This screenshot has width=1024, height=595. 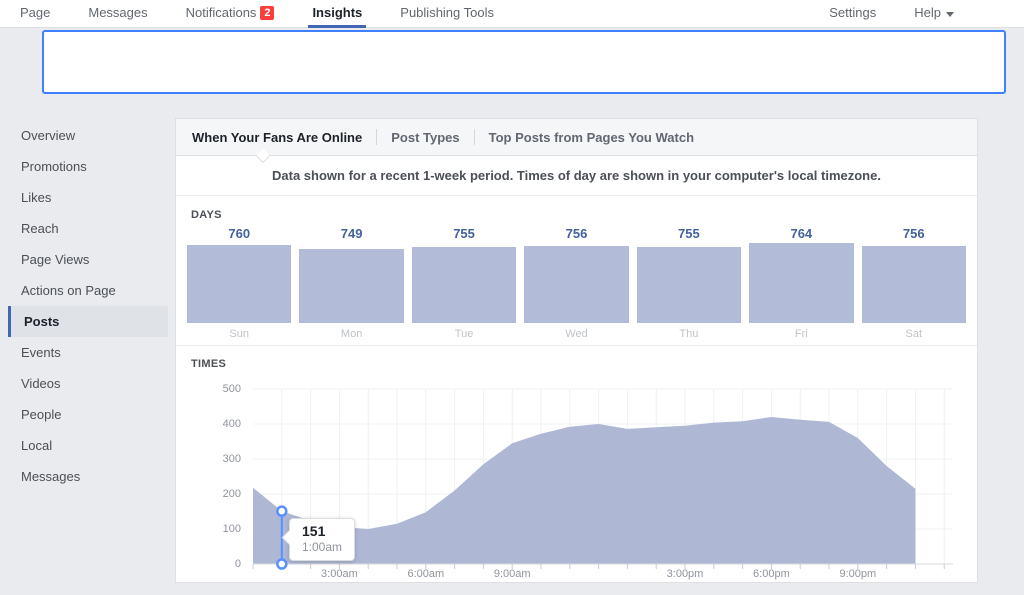 I want to click on nav-item-insights: Insights, so click(x=337, y=14).